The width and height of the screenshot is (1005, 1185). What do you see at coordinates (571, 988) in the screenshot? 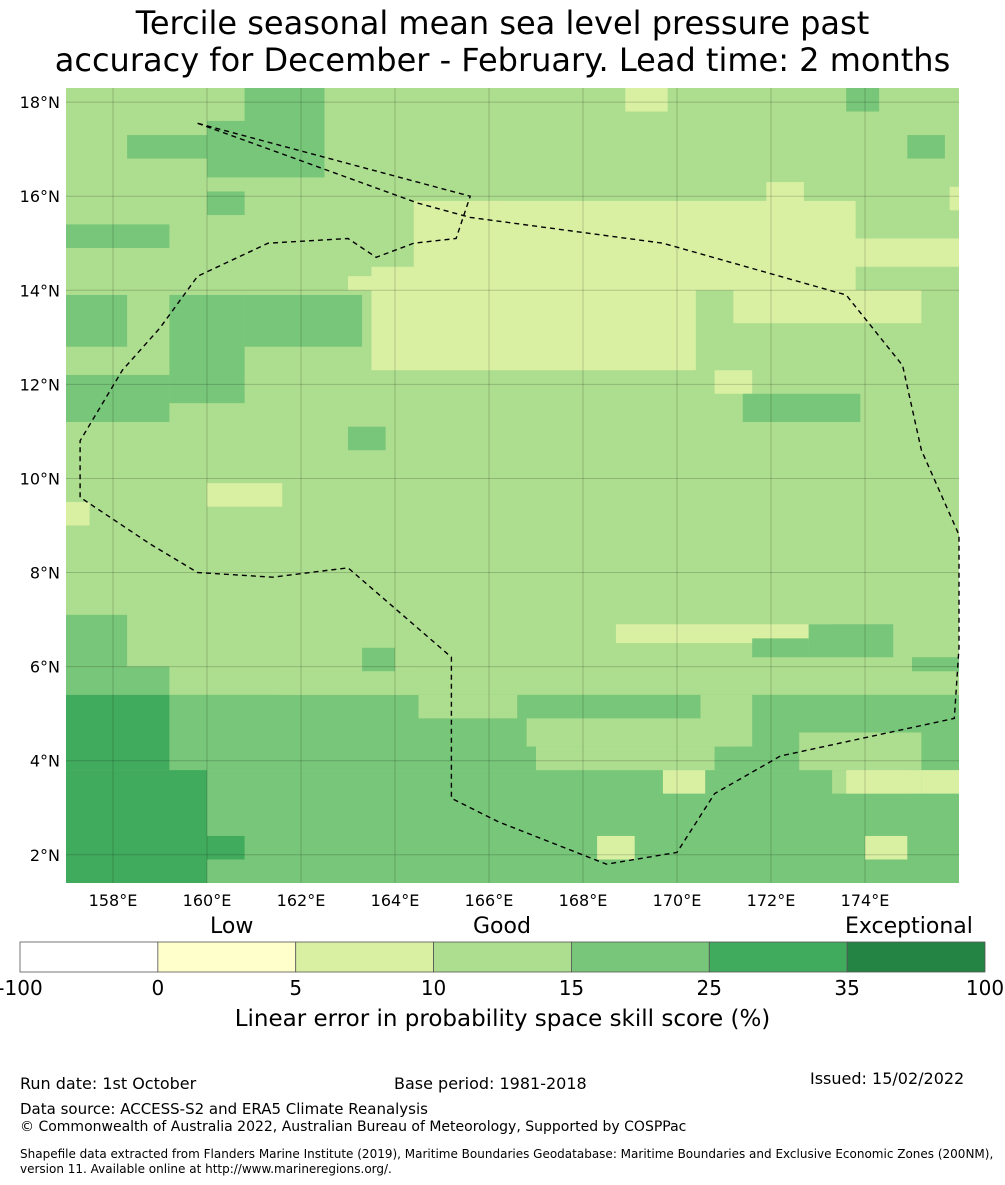
I see `colorbar-tick-label: 15` at bounding box center [571, 988].